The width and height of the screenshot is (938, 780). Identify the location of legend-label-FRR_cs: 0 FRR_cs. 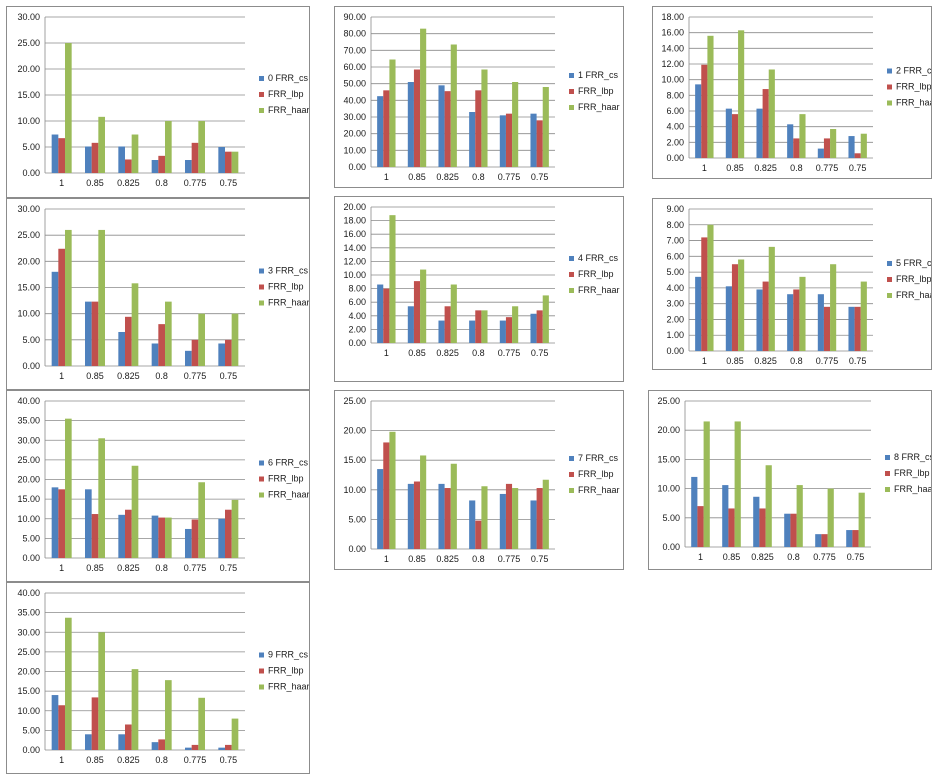
(288, 78).